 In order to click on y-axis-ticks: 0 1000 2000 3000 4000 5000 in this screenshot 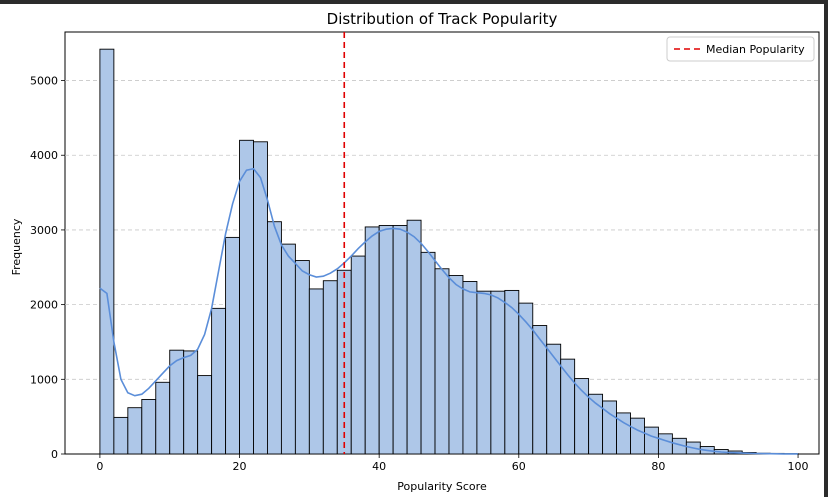, I will do `click(47, 268)`.